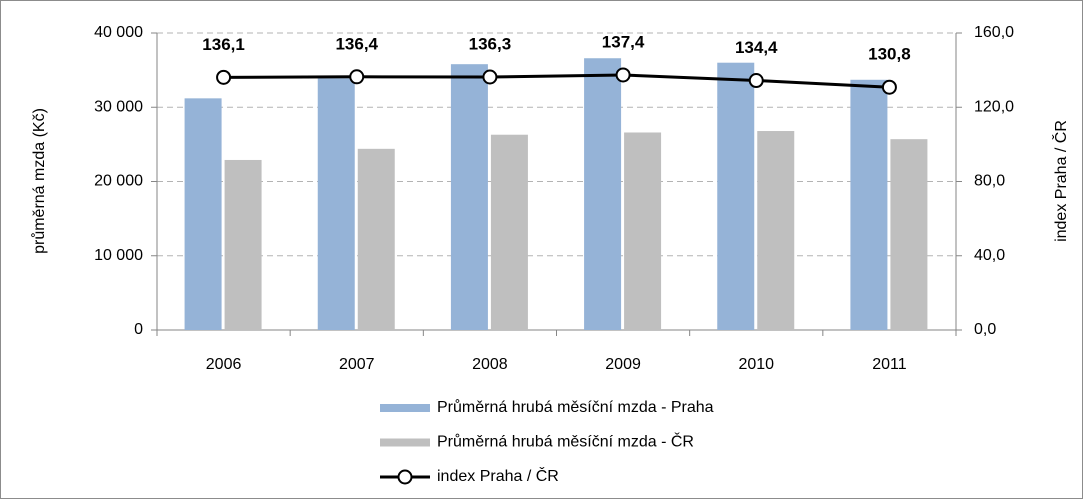 This screenshot has width=1083, height=499. I want to click on y-tick-label: 20 000, so click(118, 181).